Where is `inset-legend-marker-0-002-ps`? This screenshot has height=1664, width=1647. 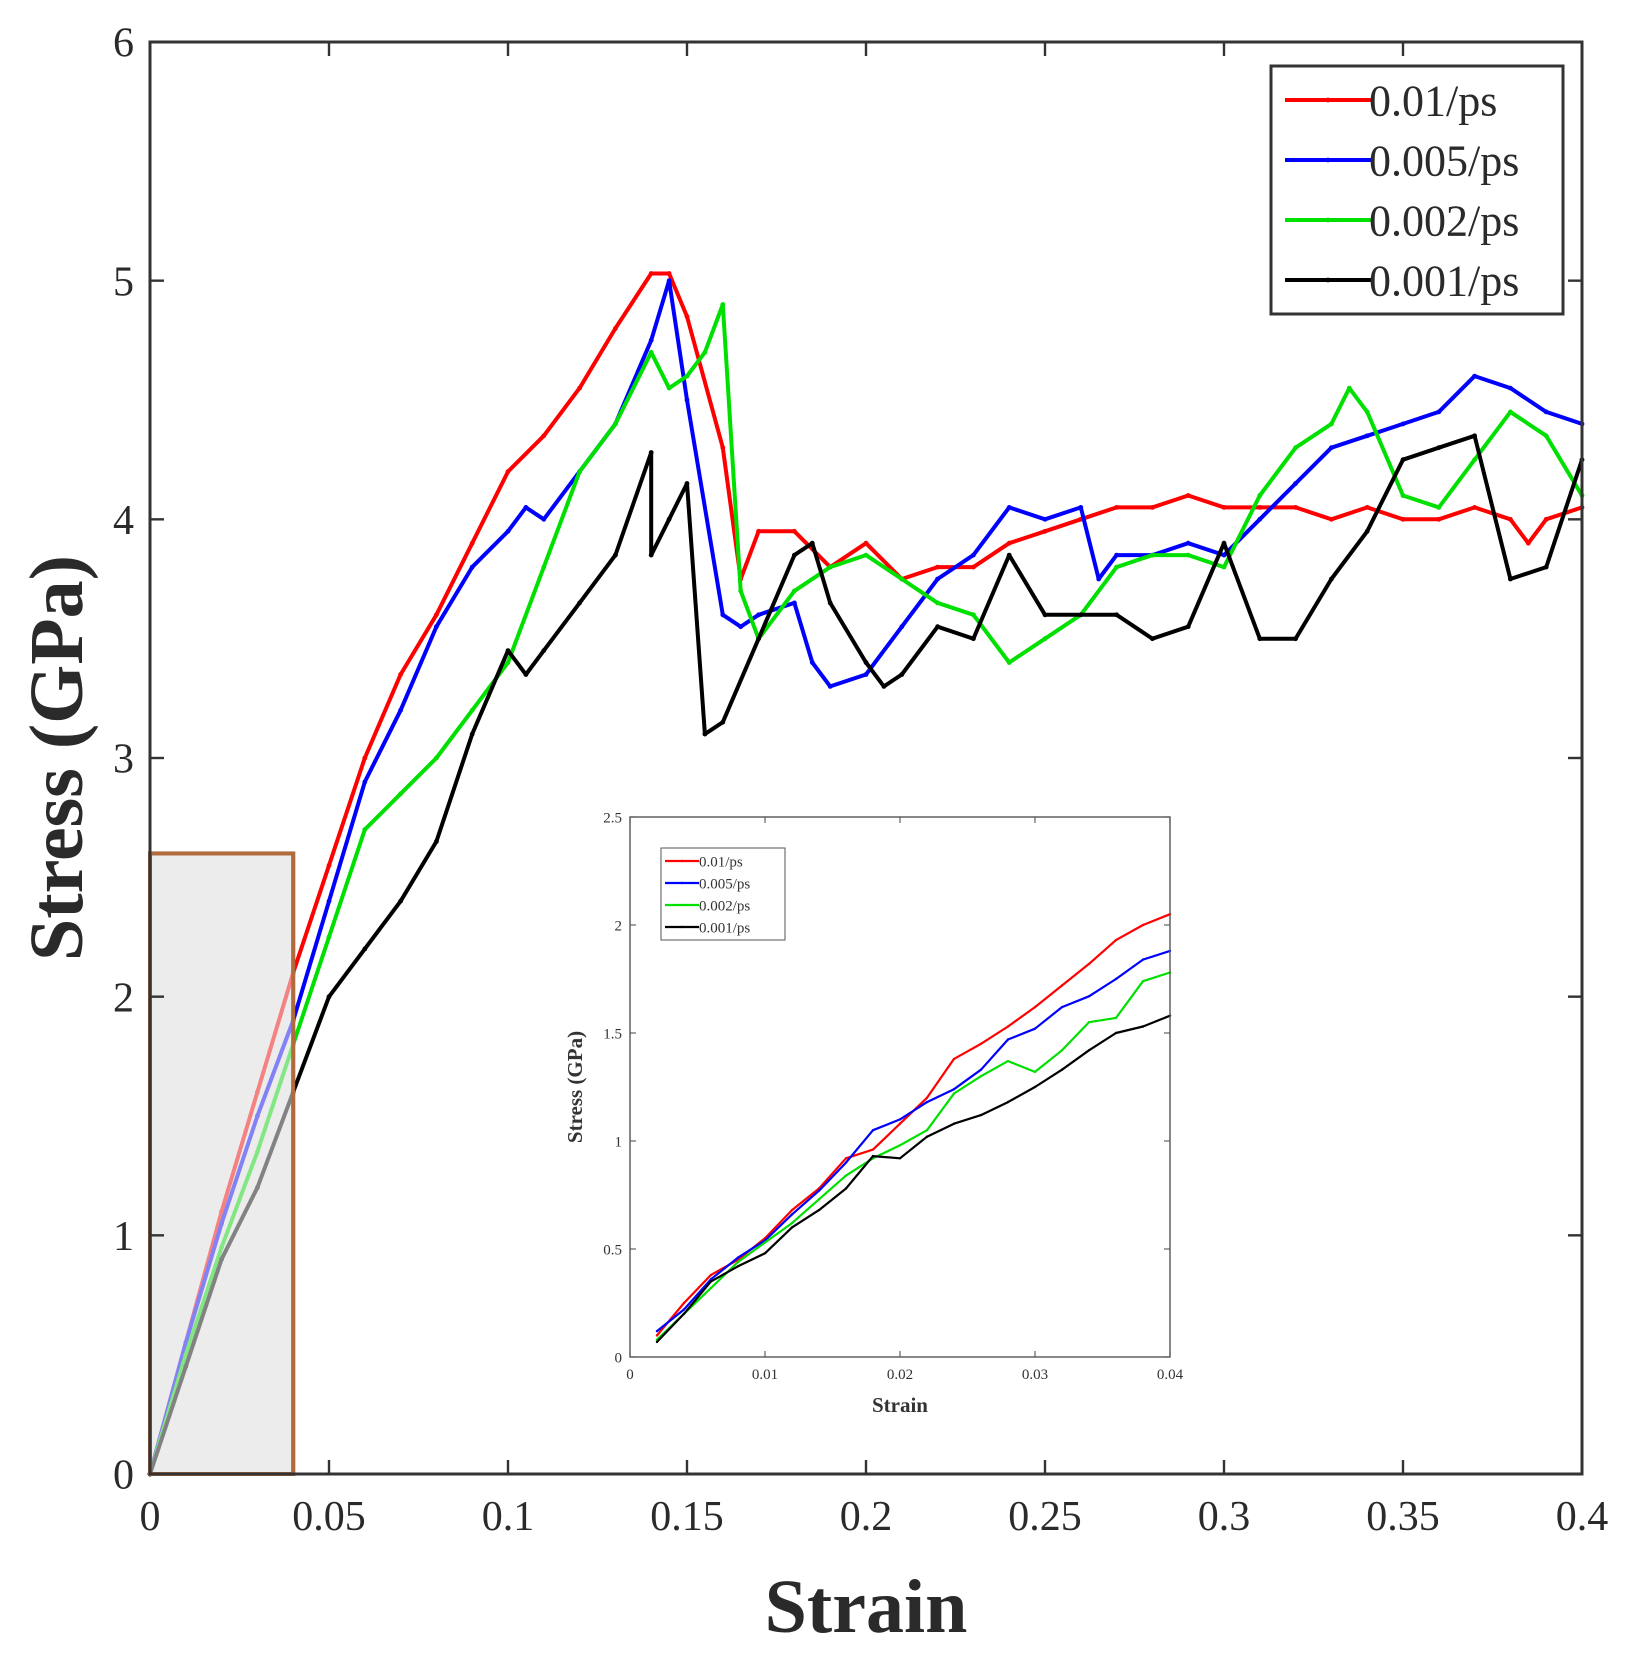
inset-legend-marker-0-002-ps is located at coordinates (682, 905).